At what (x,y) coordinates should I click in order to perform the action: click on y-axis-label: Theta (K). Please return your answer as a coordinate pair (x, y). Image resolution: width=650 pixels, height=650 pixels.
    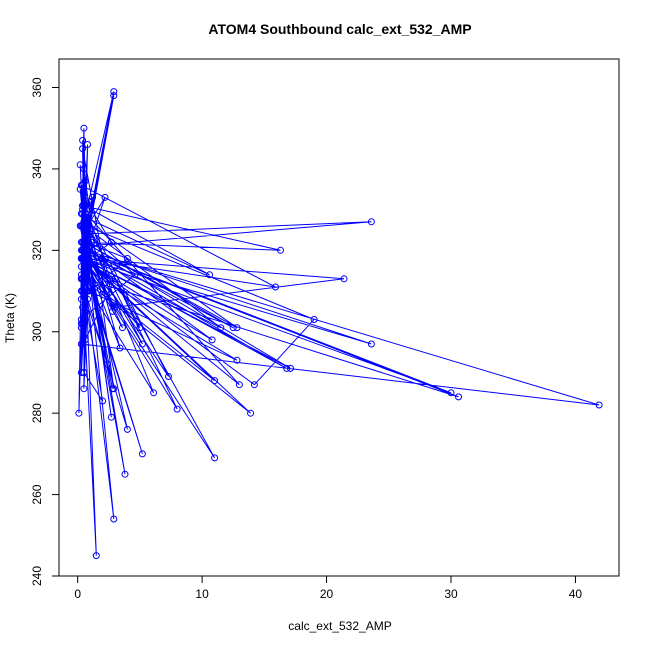
    Looking at the image, I should click on (10, 318).